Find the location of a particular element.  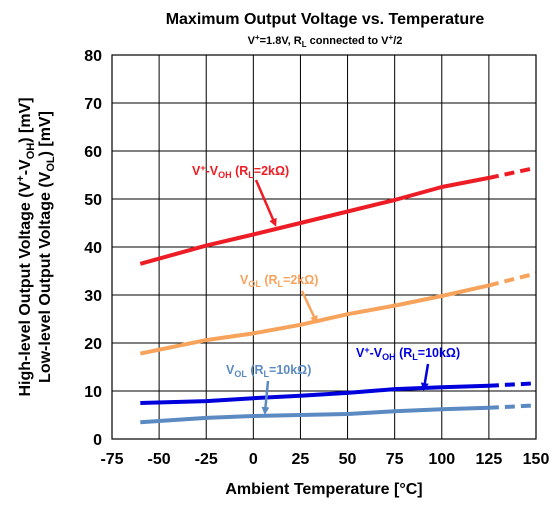

y-tick-label: 60 is located at coordinates (93, 152).